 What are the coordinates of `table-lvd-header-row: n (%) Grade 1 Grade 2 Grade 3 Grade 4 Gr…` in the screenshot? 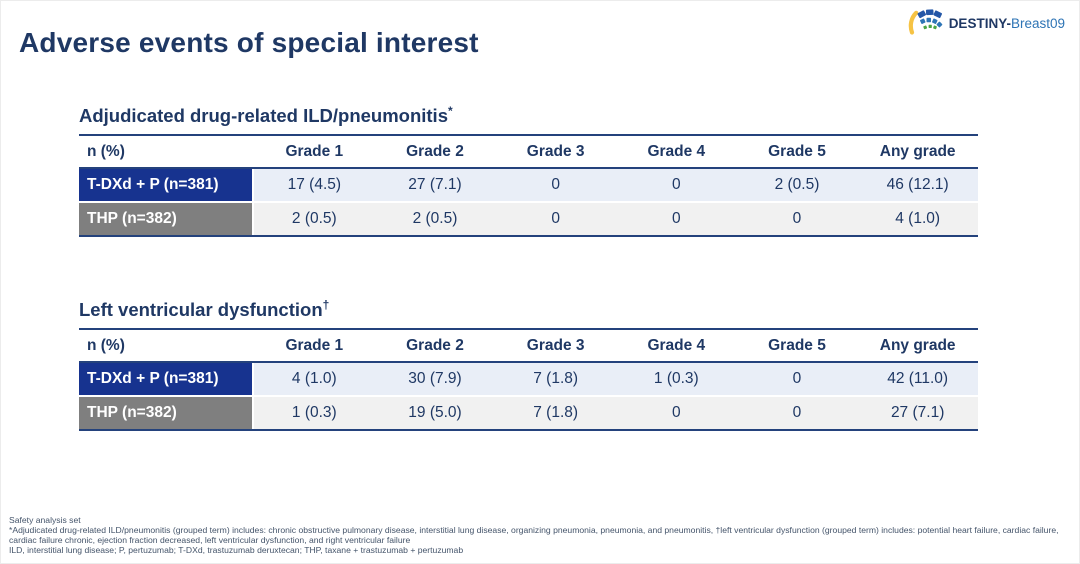 It's located at (528, 347).